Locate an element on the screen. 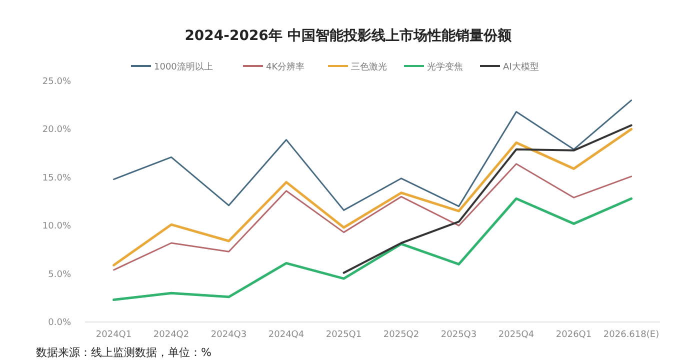  y-tick-label: 25.0% is located at coordinates (57, 82).